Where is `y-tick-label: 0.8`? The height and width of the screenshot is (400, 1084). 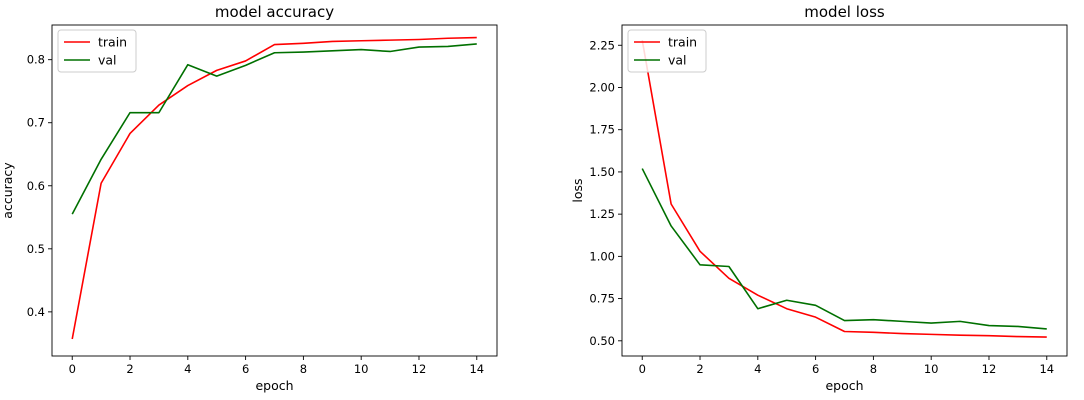 y-tick-label: 0.8 is located at coordinates (36, 60).